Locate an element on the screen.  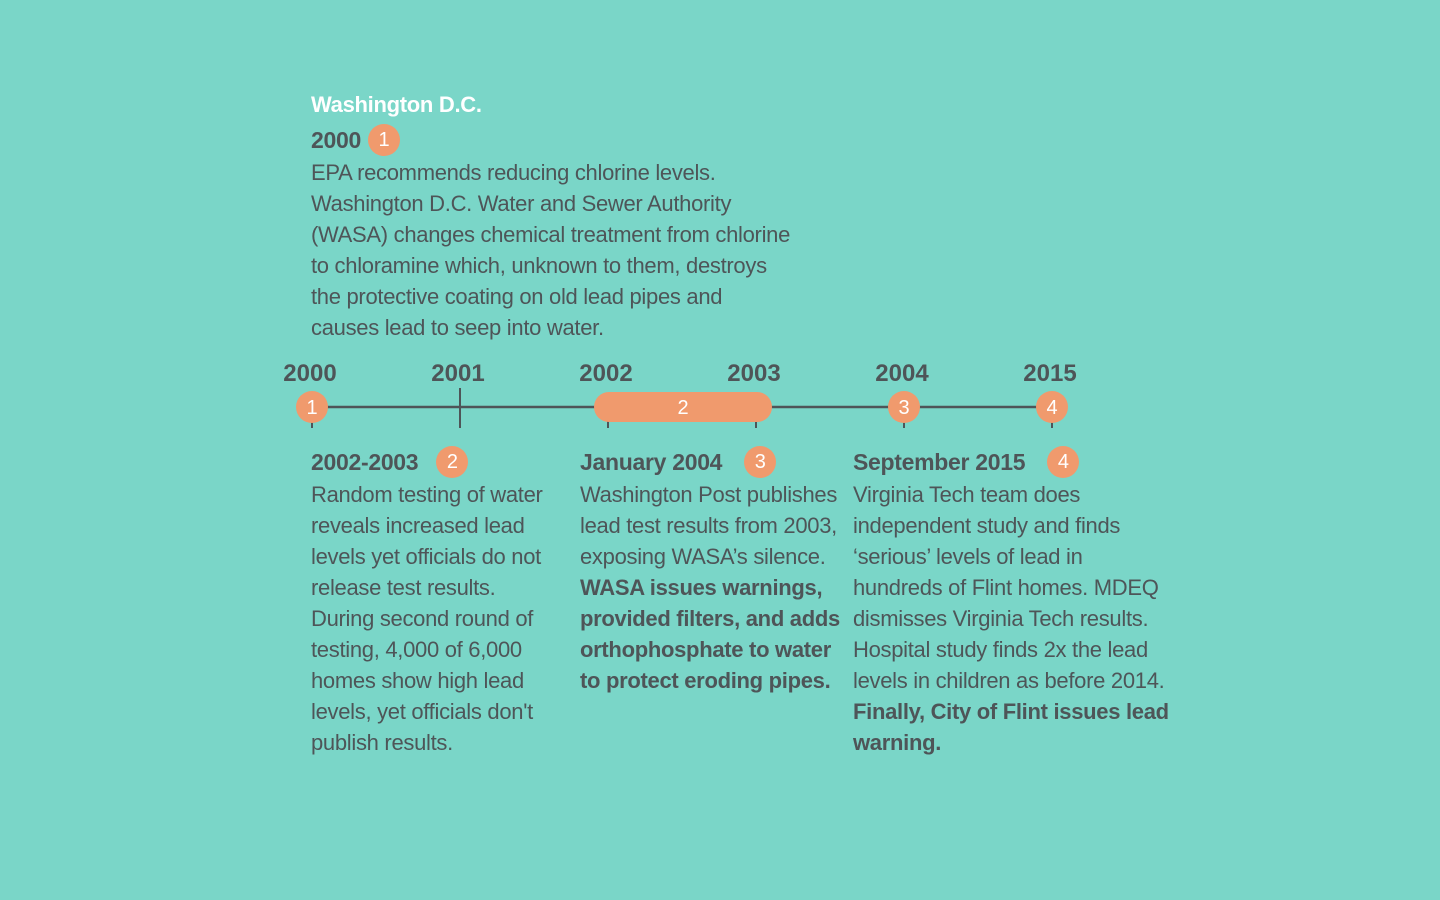
event-title: January 2004 is located at coordinates (651, 461).